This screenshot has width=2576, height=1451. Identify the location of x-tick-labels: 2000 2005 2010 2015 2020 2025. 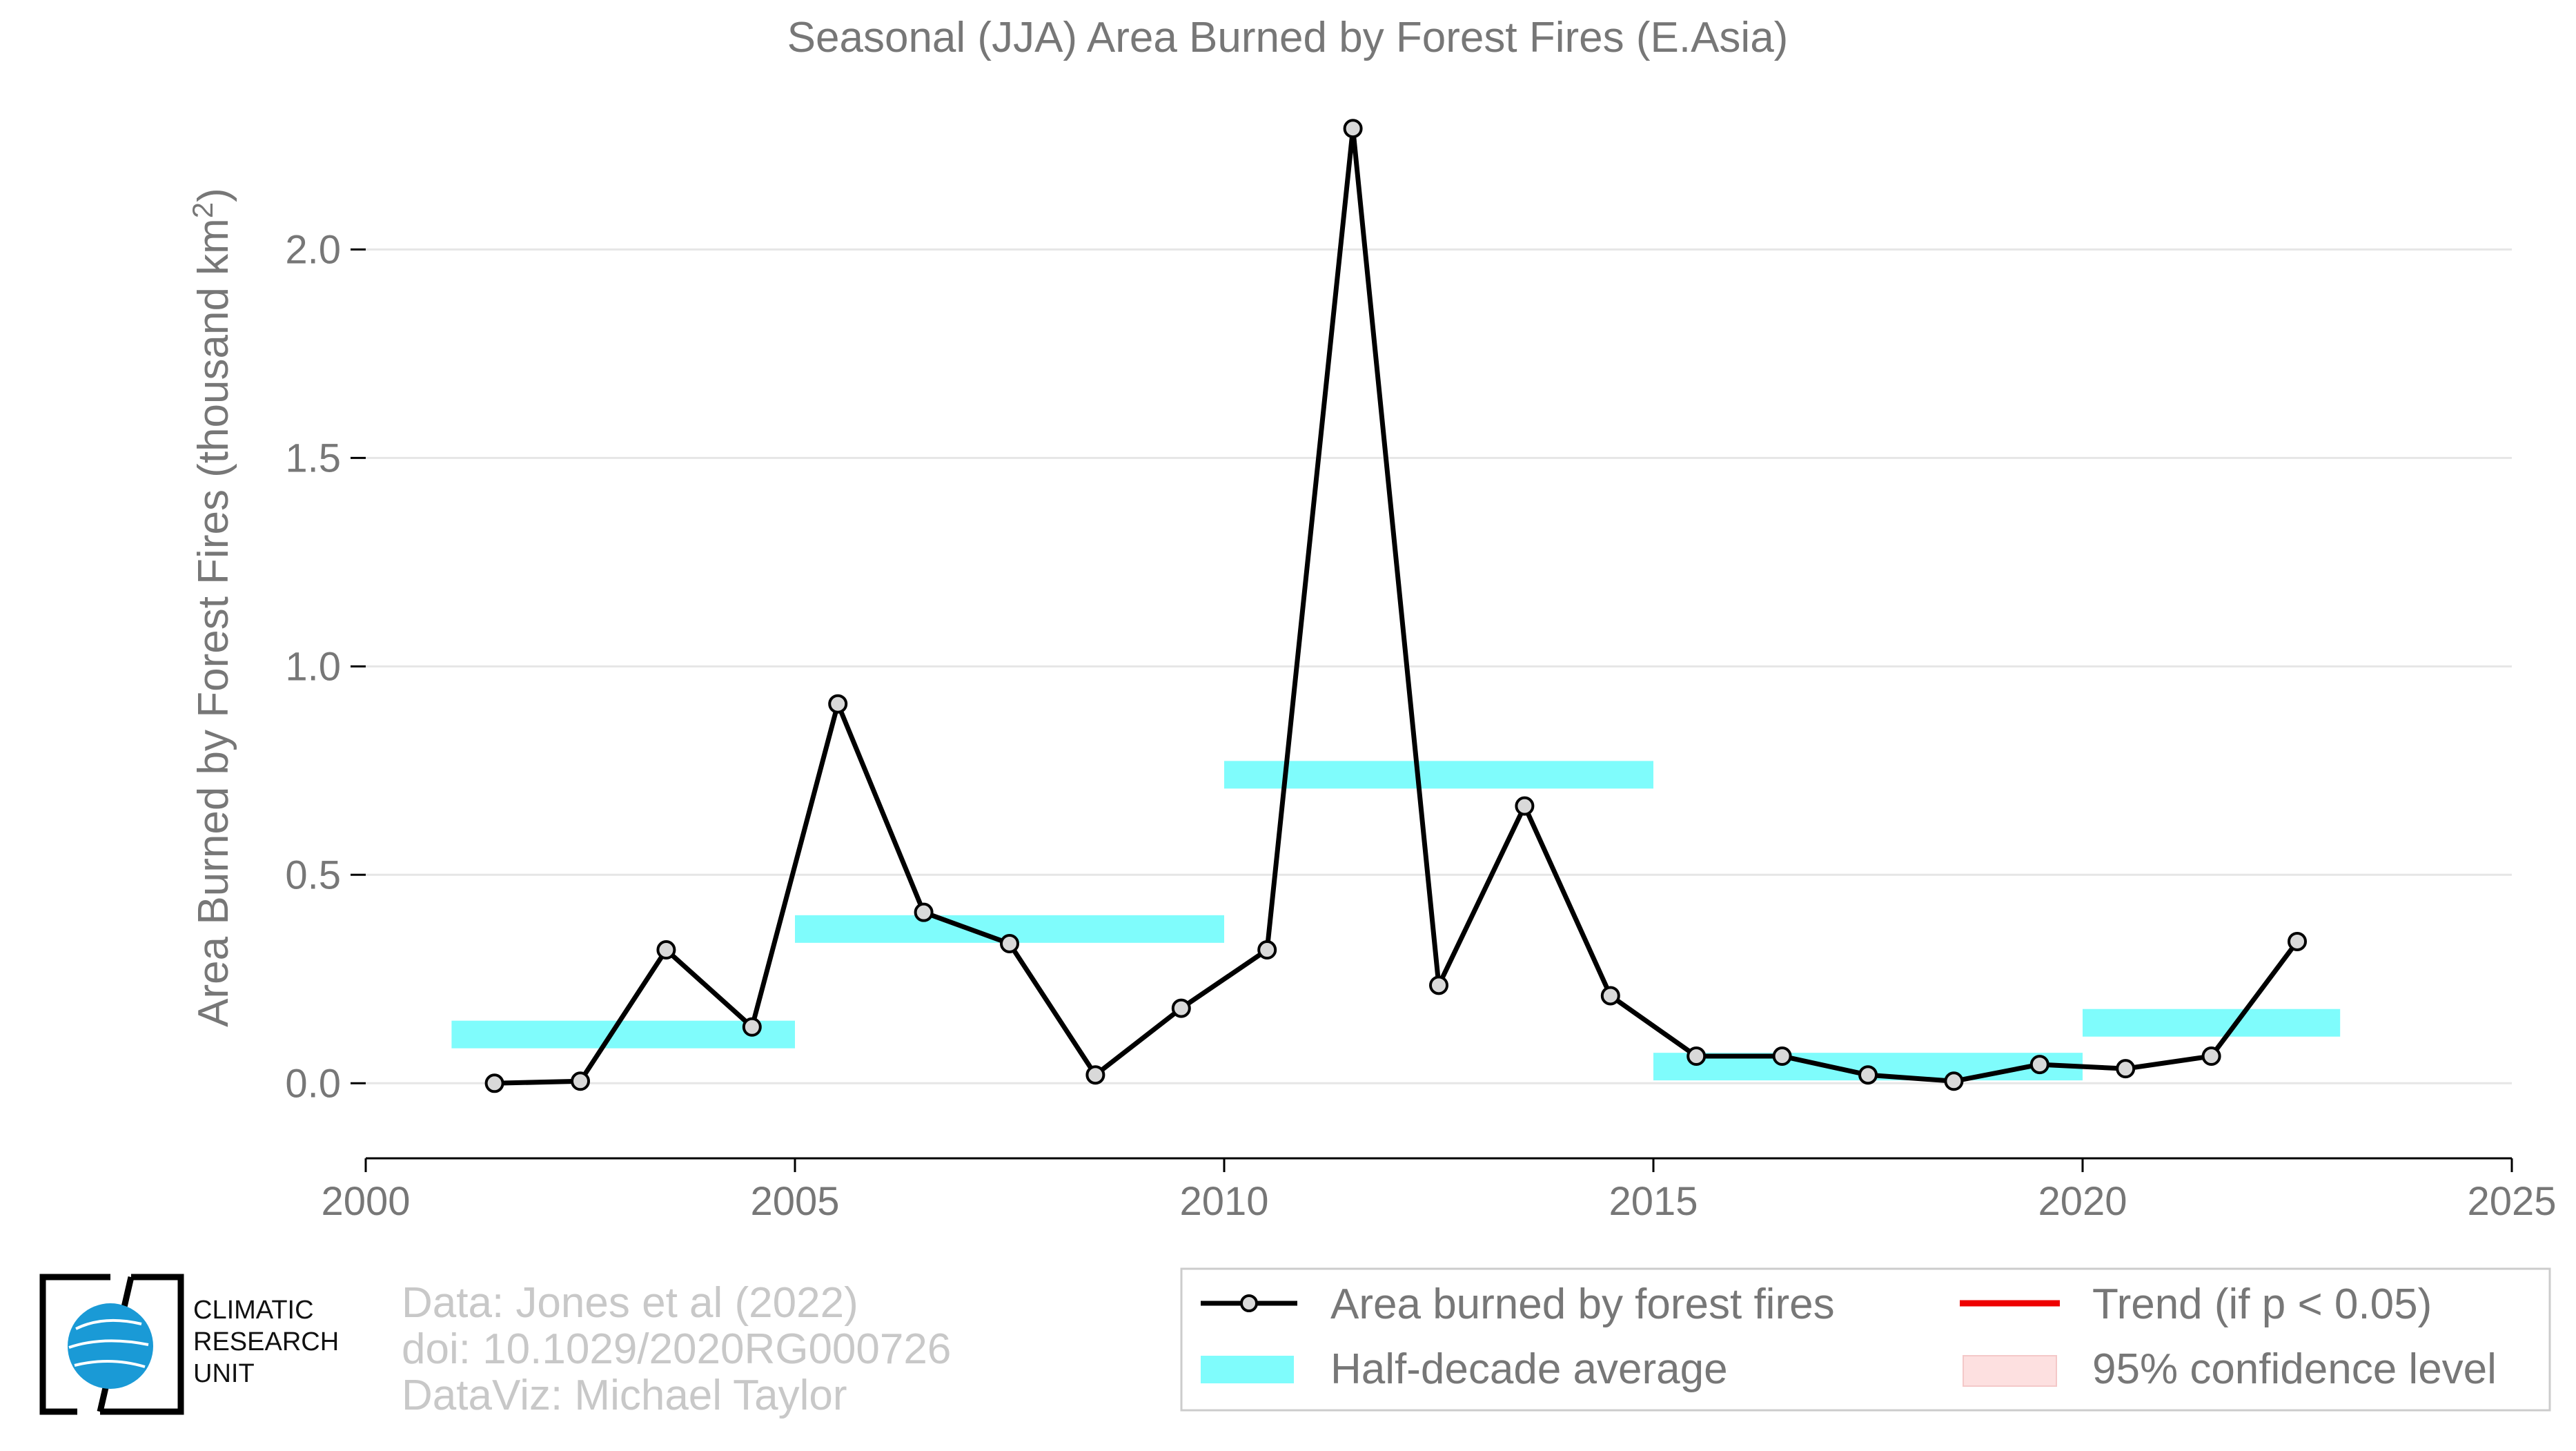
(1439, 1191).